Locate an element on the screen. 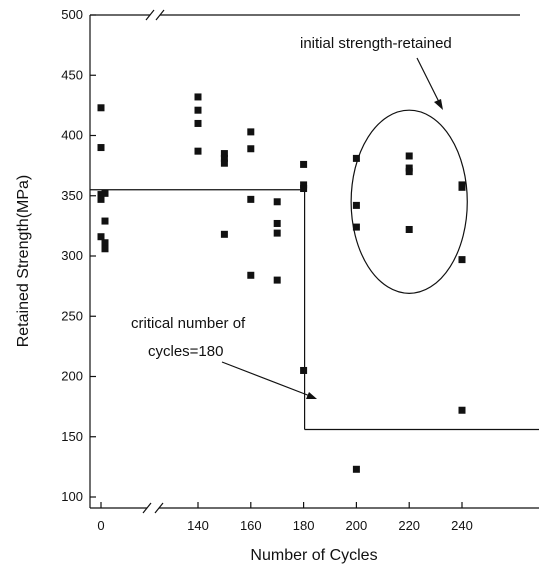  arrow-to-circle is located at coordinates (429, 83).